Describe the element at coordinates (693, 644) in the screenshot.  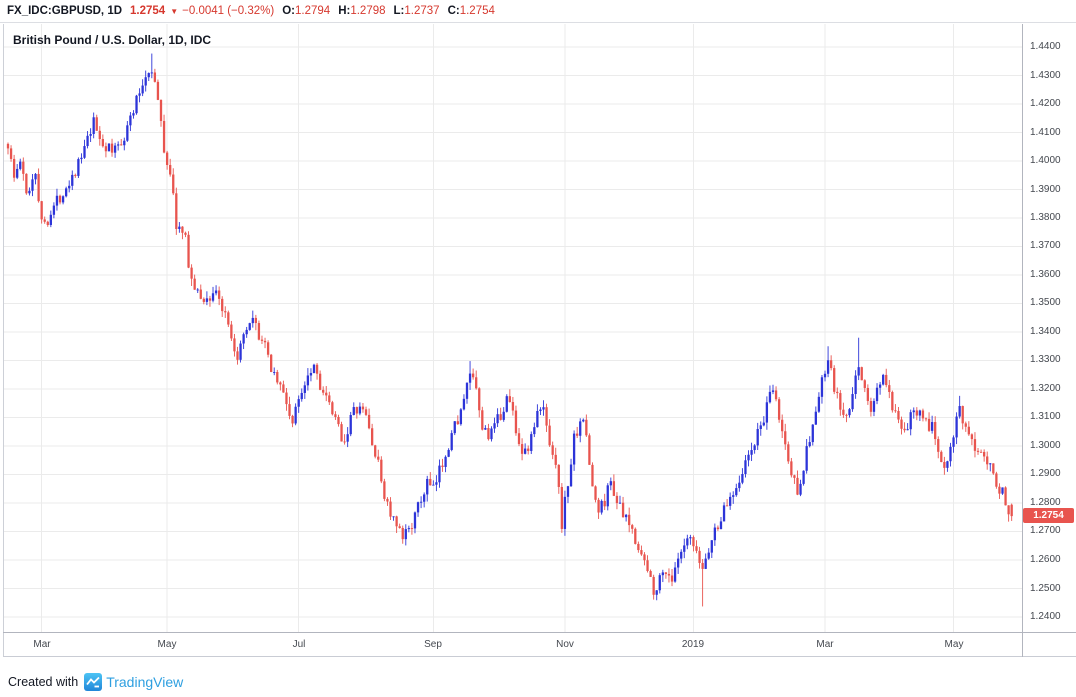
I see `time-tick-label: 2019` at that location.